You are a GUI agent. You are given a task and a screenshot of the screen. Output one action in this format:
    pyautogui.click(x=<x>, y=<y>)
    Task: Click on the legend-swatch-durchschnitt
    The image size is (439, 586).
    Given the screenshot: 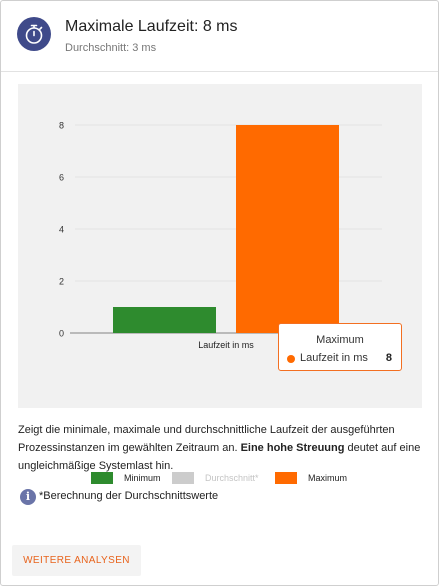 What is the action you would take?
    pyautogui.click(x=183, y=478)
    